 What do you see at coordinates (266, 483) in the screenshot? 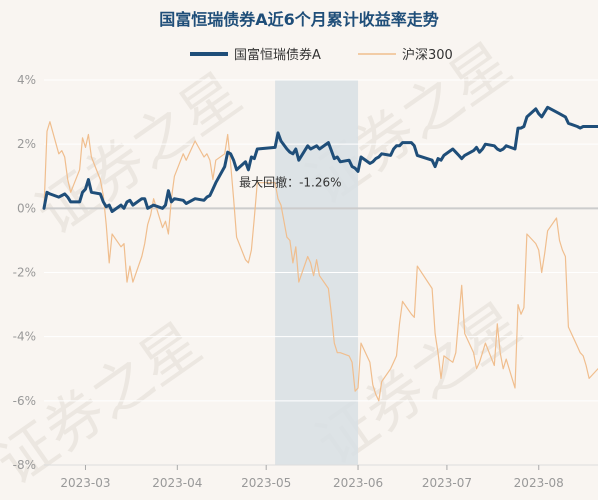
I see `x-tick-label: 2023-05` at bounding box center [266, 483].